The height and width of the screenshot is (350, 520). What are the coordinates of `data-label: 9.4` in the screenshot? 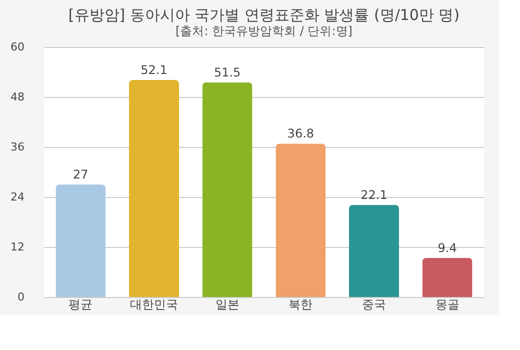 It's located at (447, 247).